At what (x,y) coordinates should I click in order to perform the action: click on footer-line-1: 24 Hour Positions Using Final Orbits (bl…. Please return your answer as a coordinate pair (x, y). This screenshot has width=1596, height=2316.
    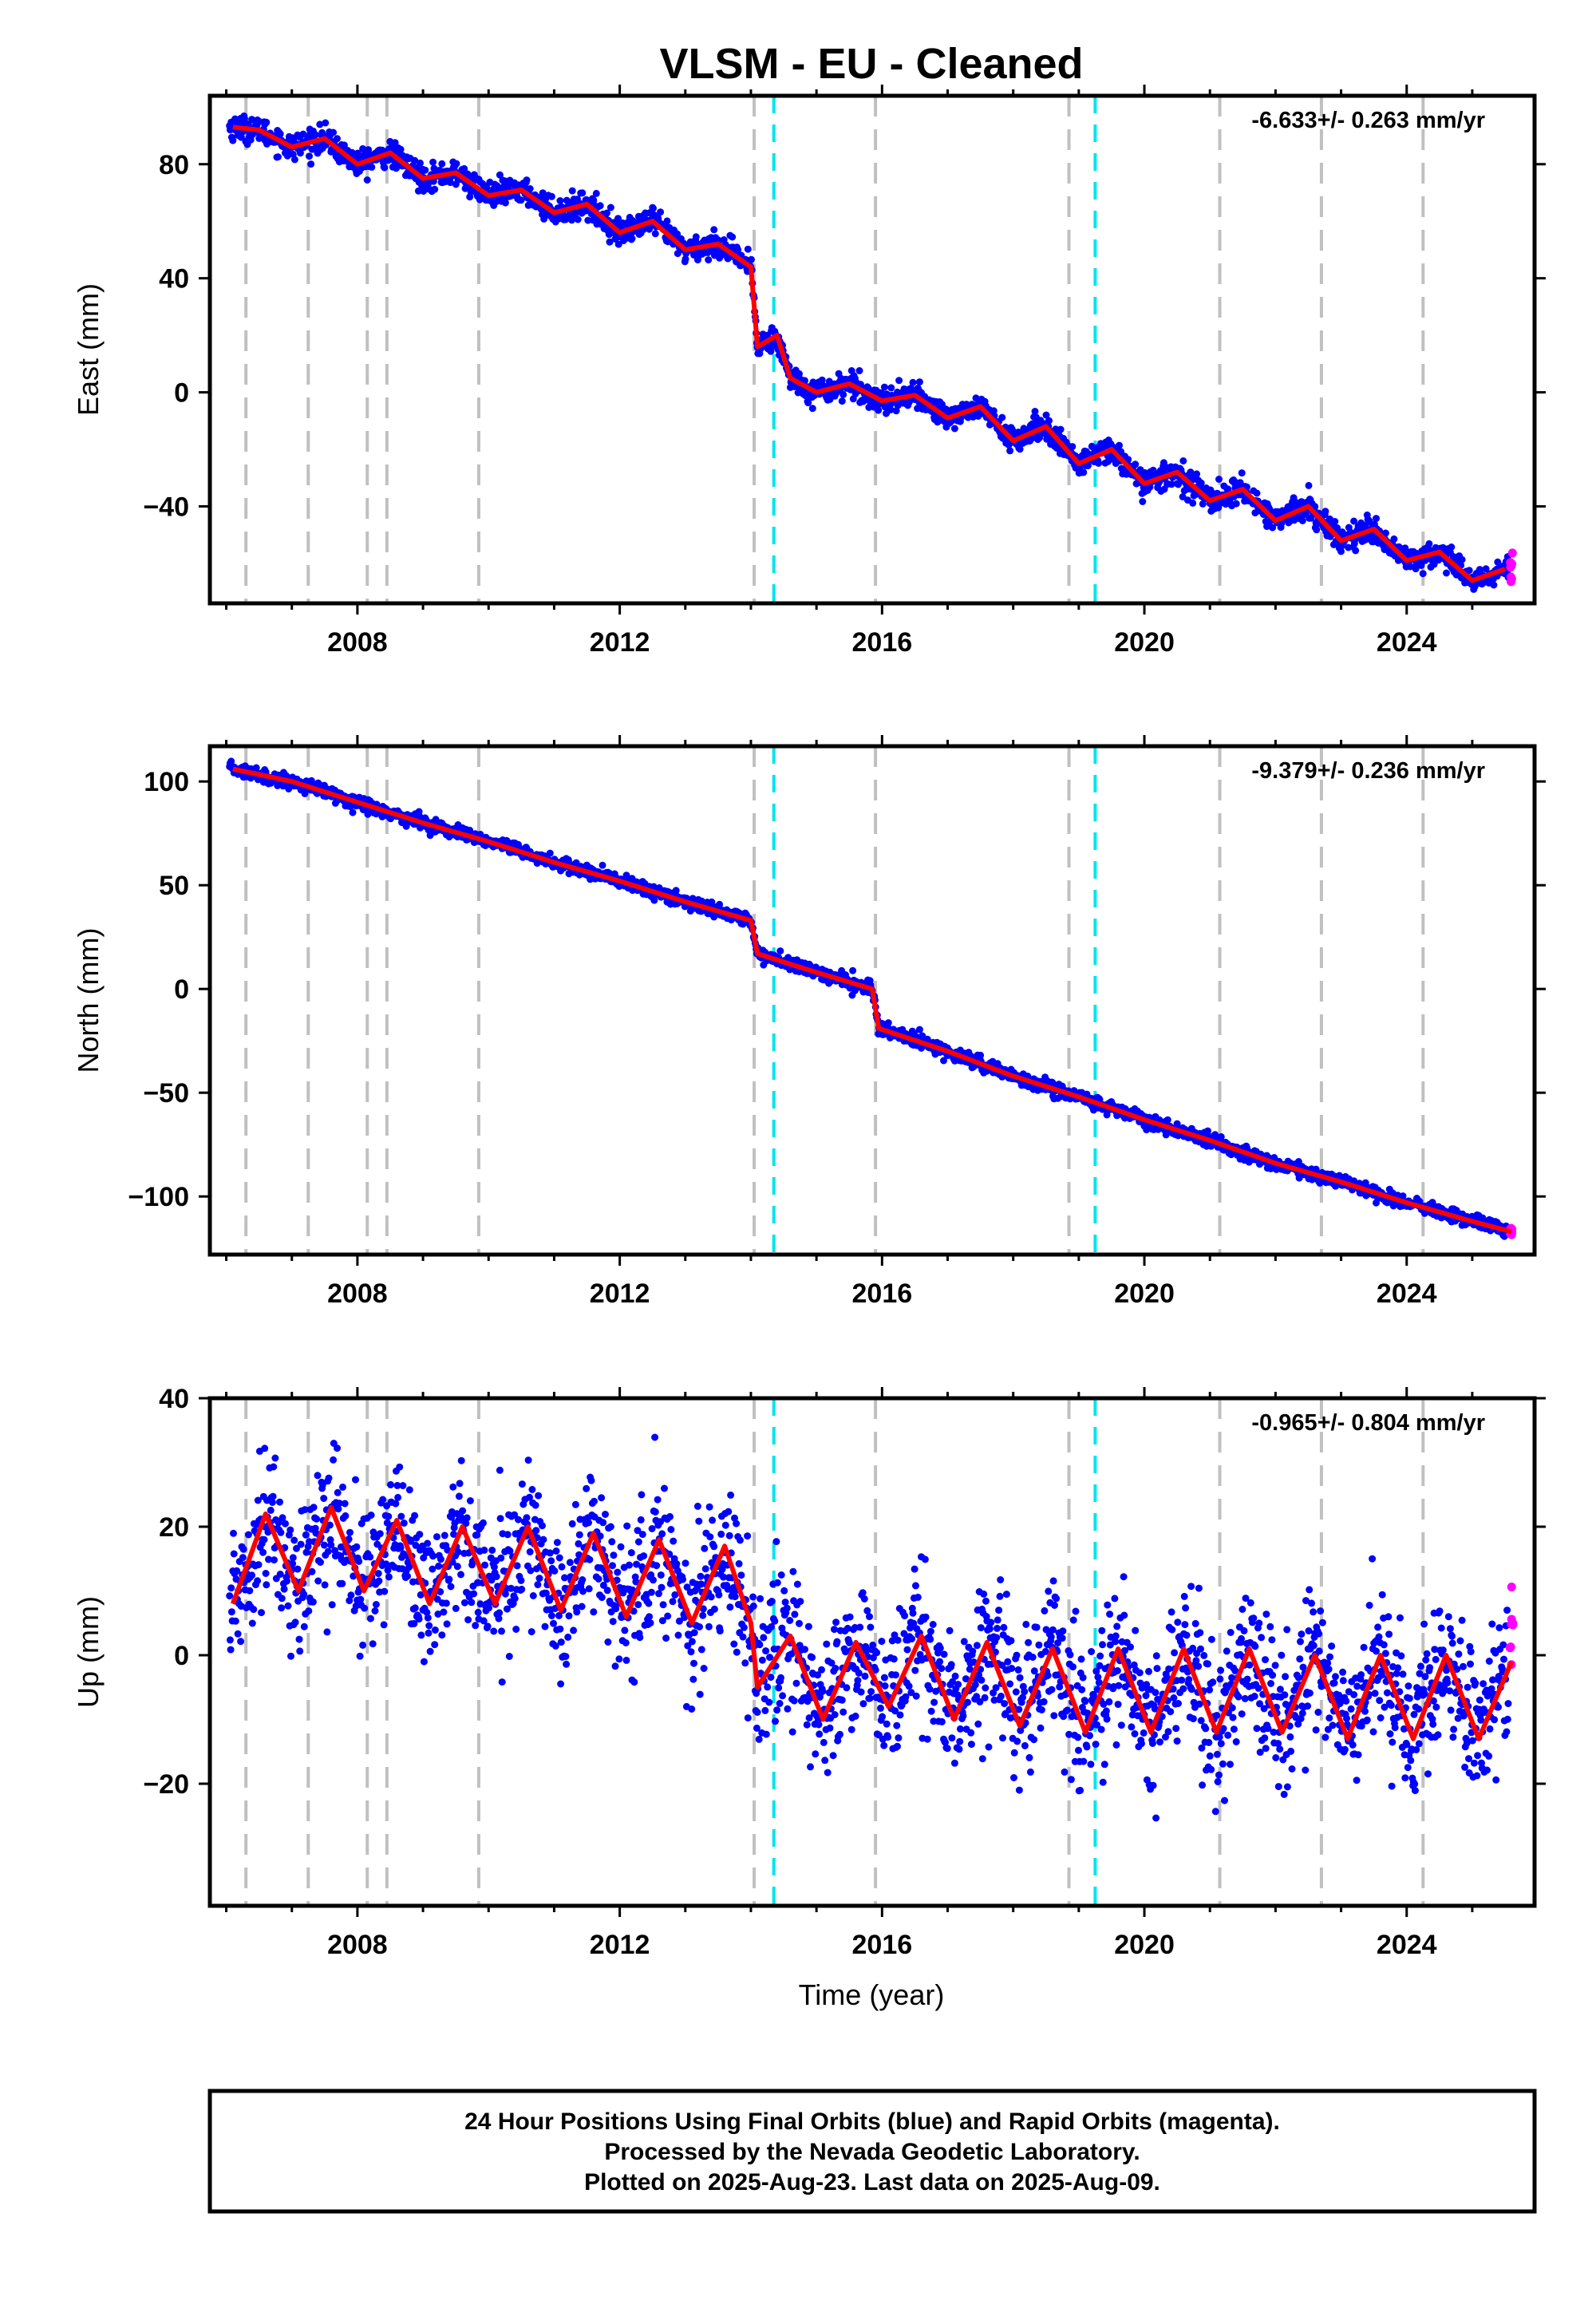
    Looking at the image, I should click on (872, 2122).